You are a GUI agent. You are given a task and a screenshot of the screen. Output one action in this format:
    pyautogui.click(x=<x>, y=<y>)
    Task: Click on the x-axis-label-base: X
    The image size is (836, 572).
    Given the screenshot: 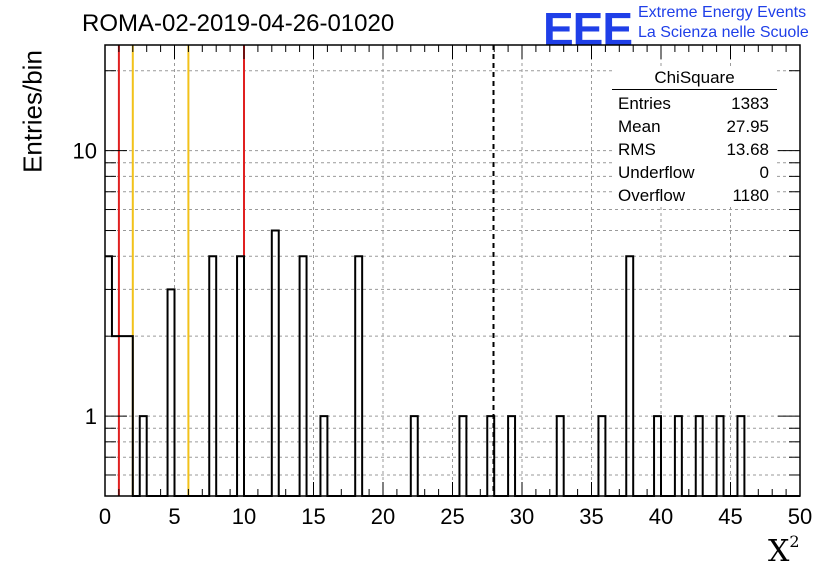 What is the action you would take?
    pyautogui.click(x=779, y=551)
    